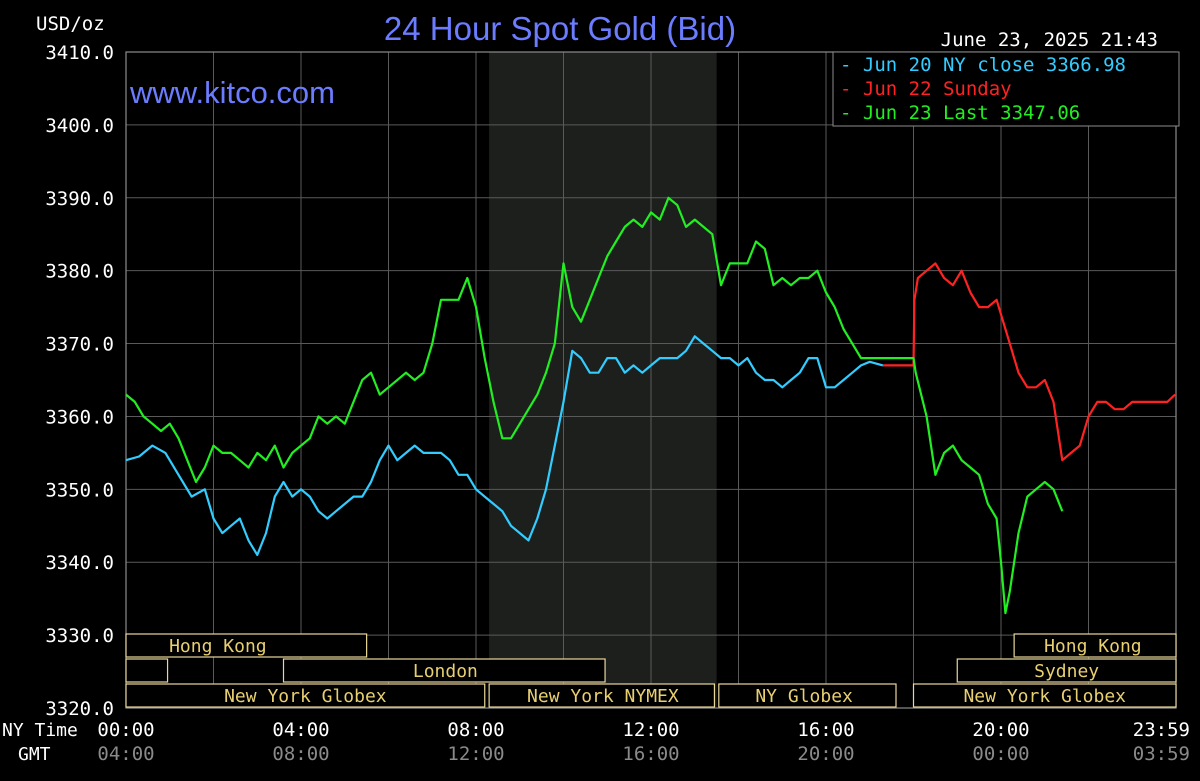  Describe the element at coordinates (79, 636) in the screenshot. I see `y-tick-label: 3330.0` at that location.